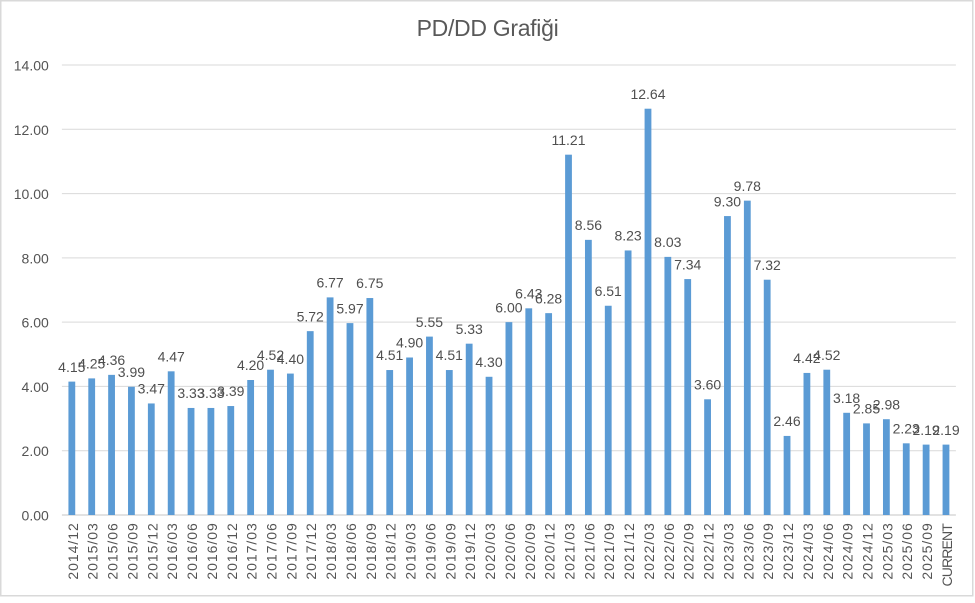  Describe the element at coordinates (232, 551) in the screenshot. I see `svg-text: 2016/12` at that location.